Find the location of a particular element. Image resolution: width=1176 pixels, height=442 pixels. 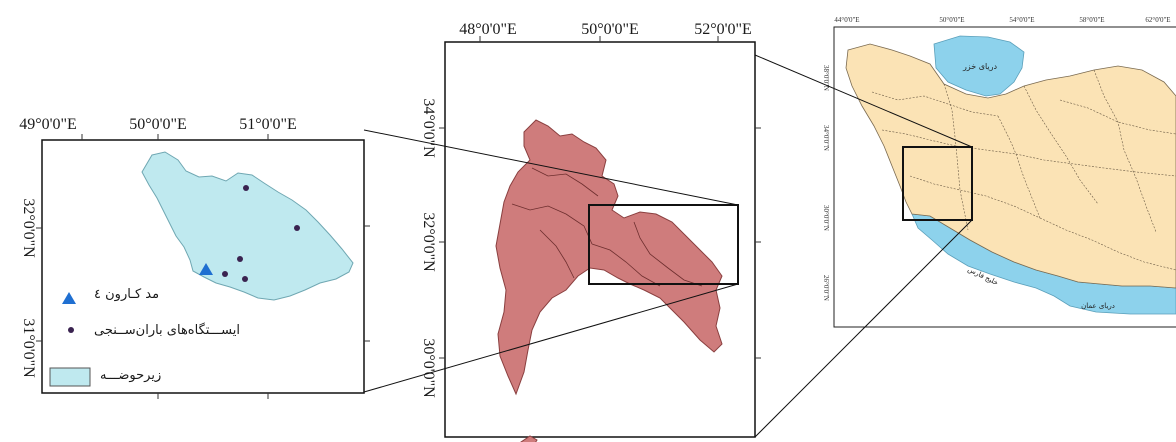

basin-shape is located at coordinates (609, 257).